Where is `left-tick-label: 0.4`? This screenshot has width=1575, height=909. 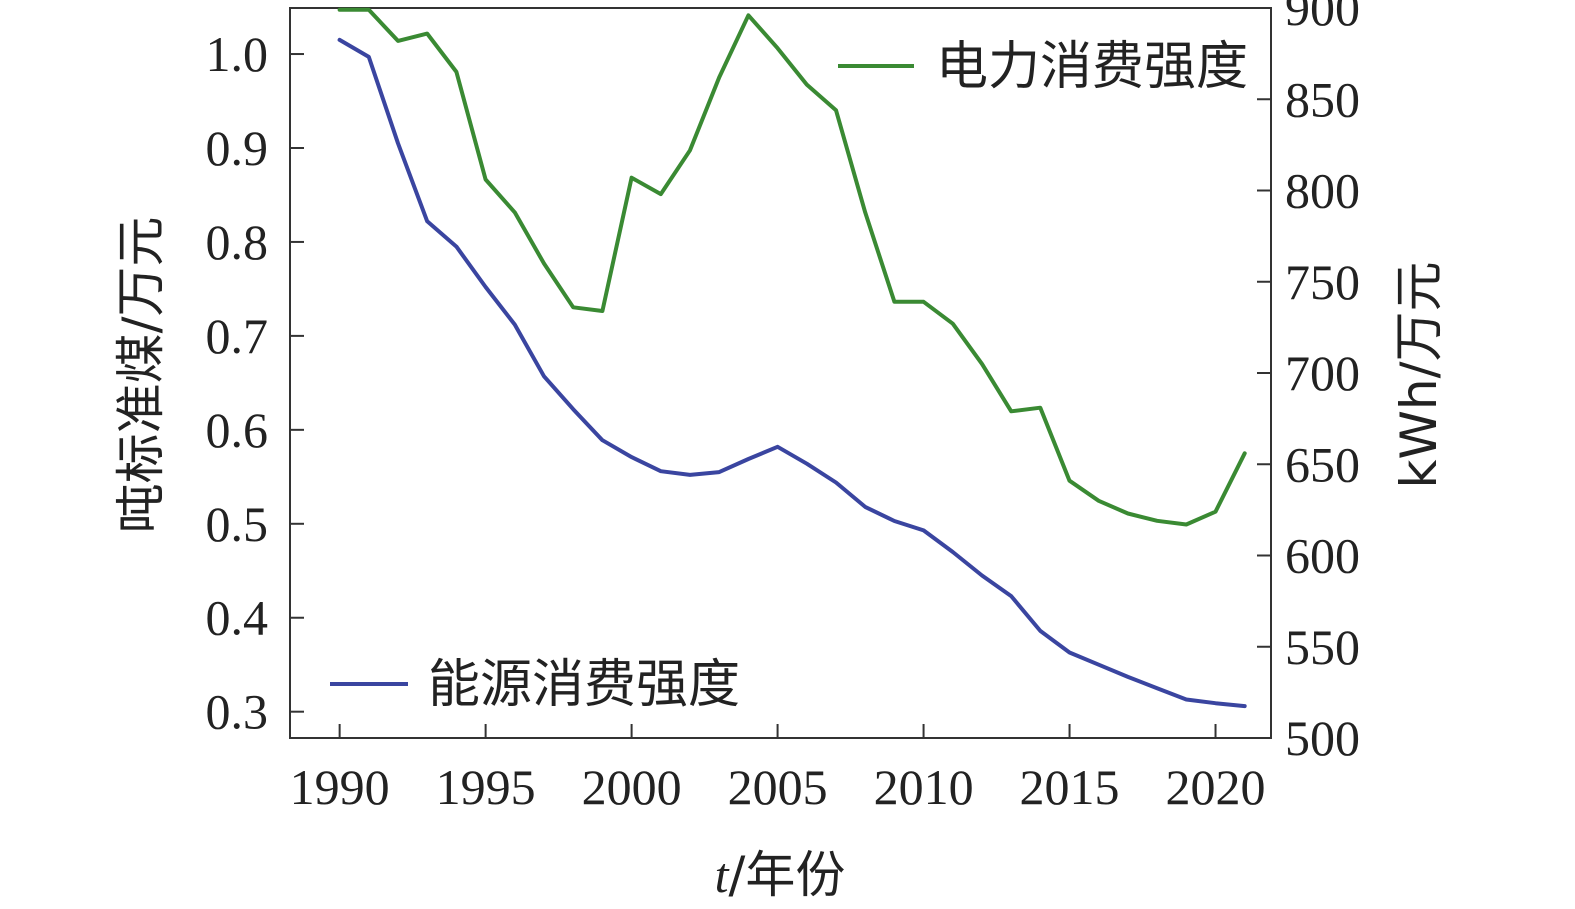 left-tick-label: 0.4 is located at coordinates (237, 618).